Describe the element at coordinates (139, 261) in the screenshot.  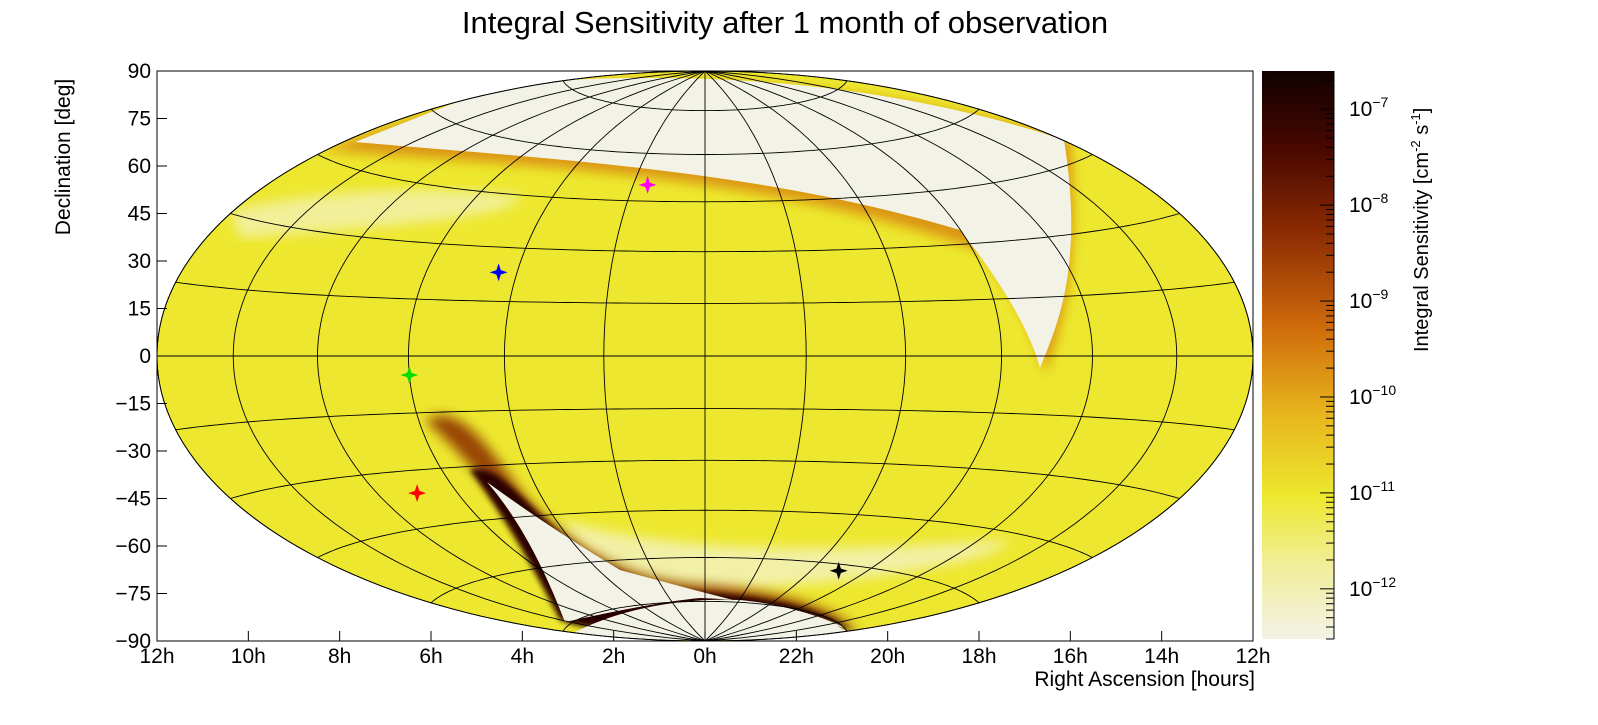
I see `y-tick-label: 30` at that location.